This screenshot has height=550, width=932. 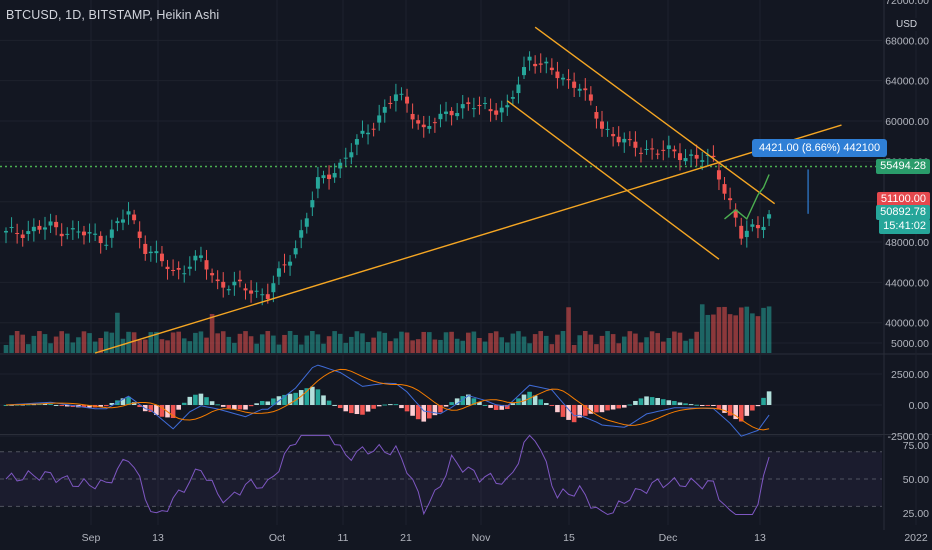 I want to click on symbol-legend: BTCUSD, 1D, BITSTAMP, Heikin Ashi, so click(x=113, y=15).